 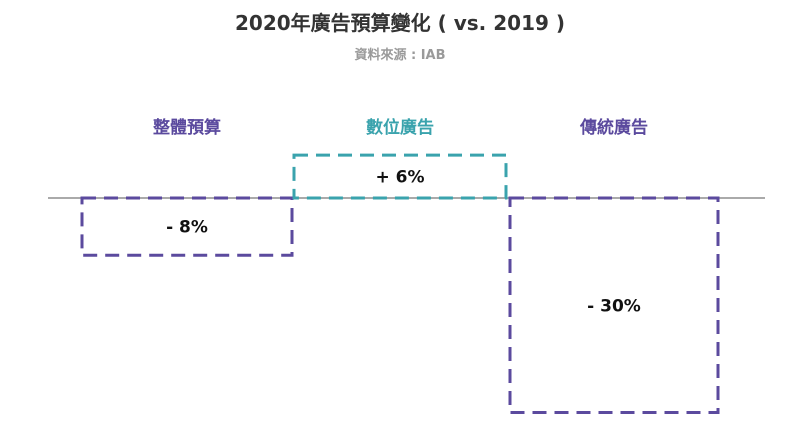 What do you see at coordinates (400, 127) in the screenshot?
I see `category-label-2: 數位廣告` at bounding box center [400, 127].